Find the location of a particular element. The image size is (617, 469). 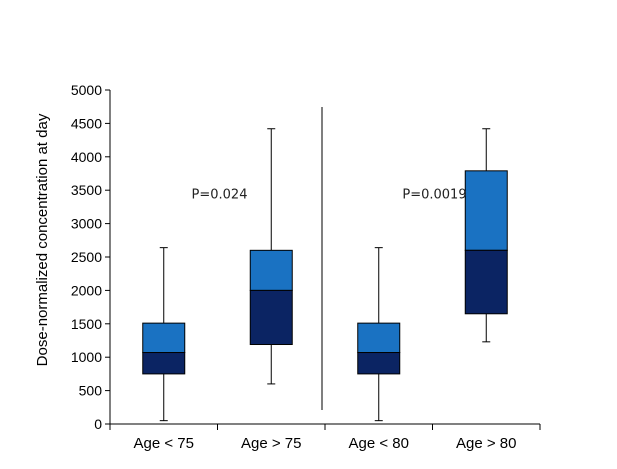

y-tick-label: 2500 is located at coordinates (86, 257).